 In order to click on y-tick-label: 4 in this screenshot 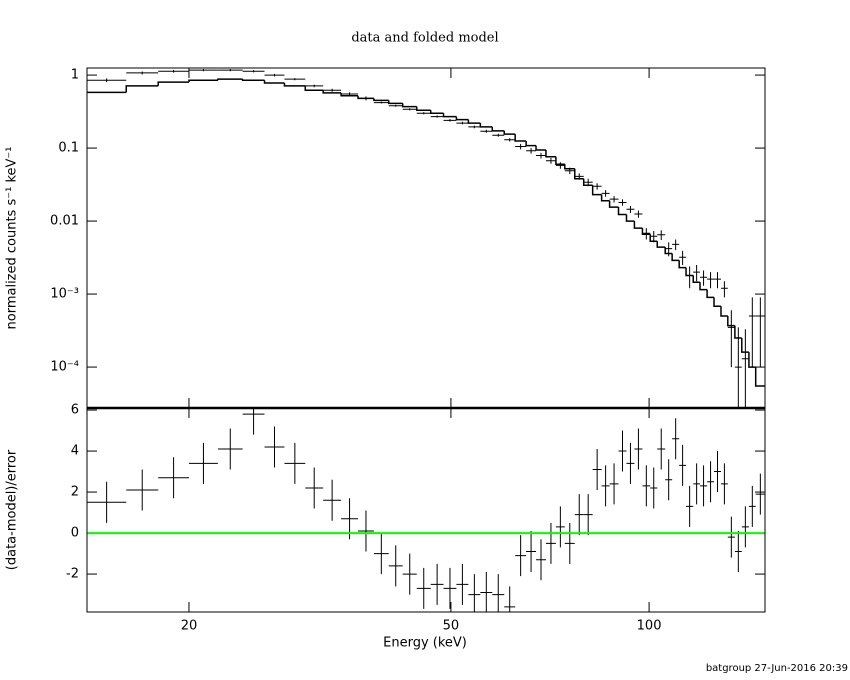, I will do `click(75, 451)`.